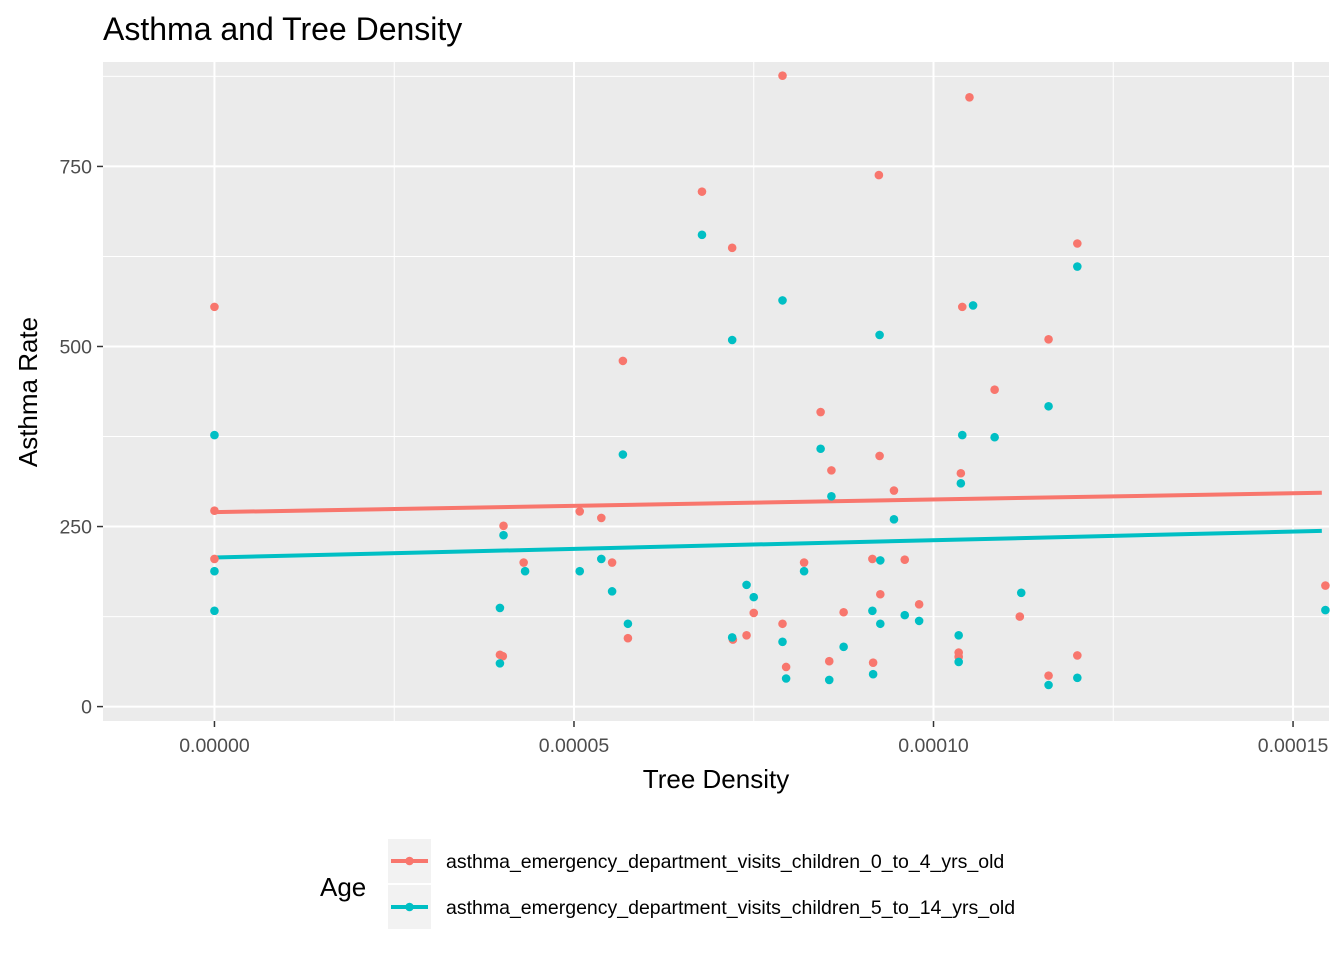  What do you see at coordinates (282, 29) in the screenshot?
I see `chart-title: Asthma and Tree Density` at bounding box center [282, 29].